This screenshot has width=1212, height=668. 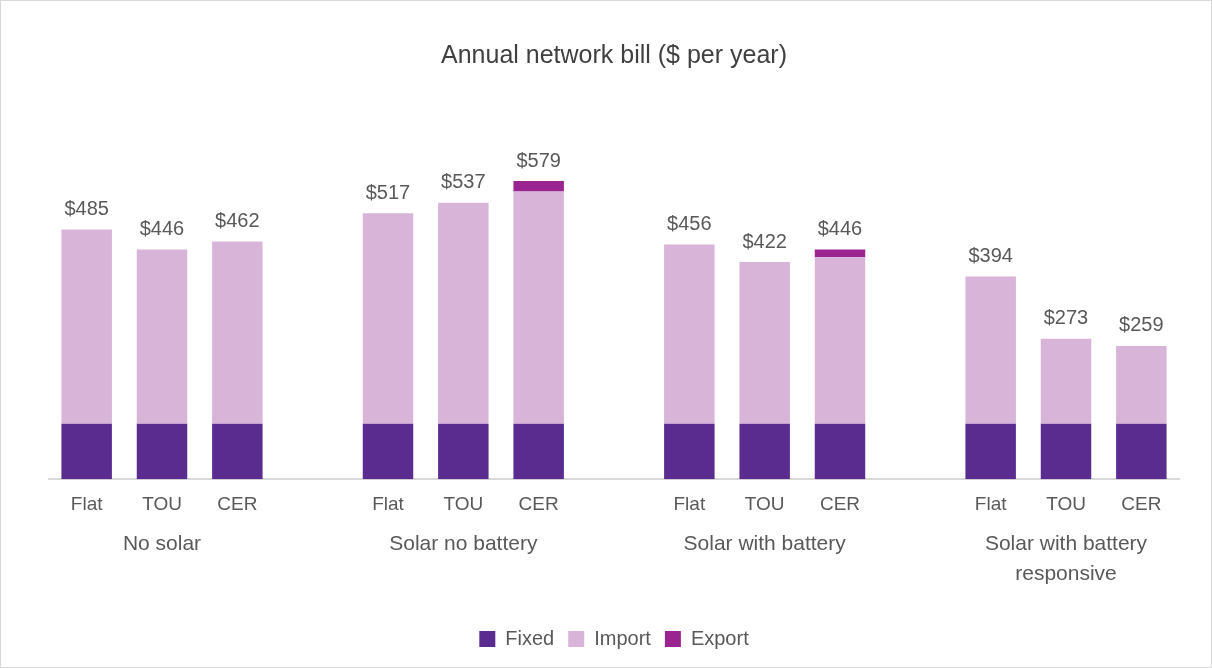 What do you see at coordinates (623, 637) in the screenshot?
I see `legend-label: Import` at bounding box center [623, 637].